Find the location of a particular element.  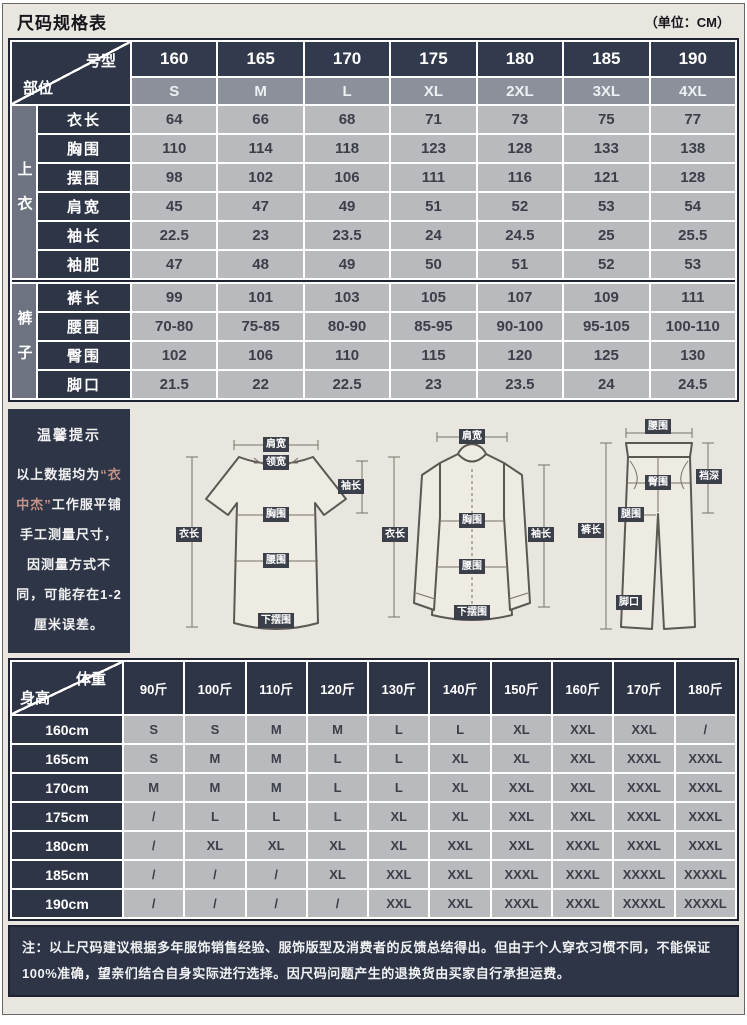

measurement-cell: 25.5 is located at coordinates (692, 235).